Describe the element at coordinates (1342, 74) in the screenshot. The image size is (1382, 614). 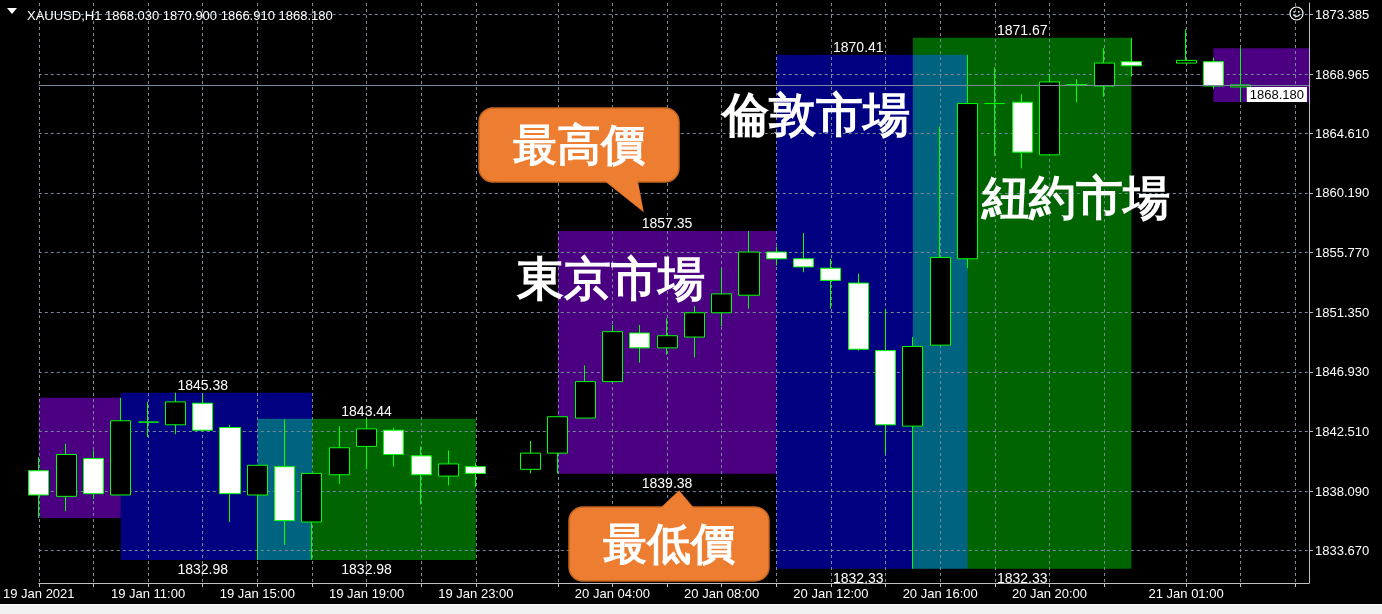
I see `y-tick-label: 1868.965` at that location.